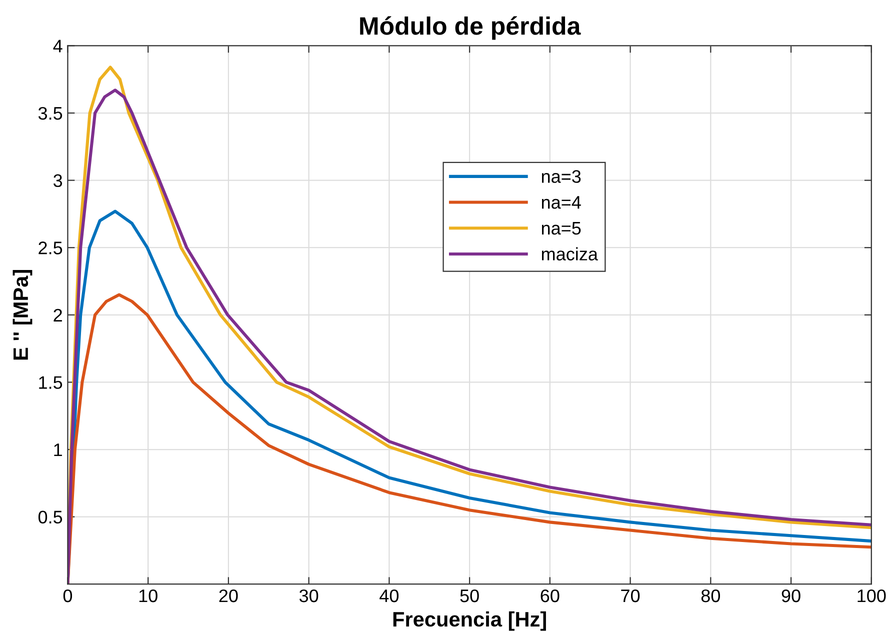 This screenshot has width=891, height=644. What do you see at coordinates (710, 595) in the screenshot?
I see `x-tick-label: 80` at bounding box center [710, 595].